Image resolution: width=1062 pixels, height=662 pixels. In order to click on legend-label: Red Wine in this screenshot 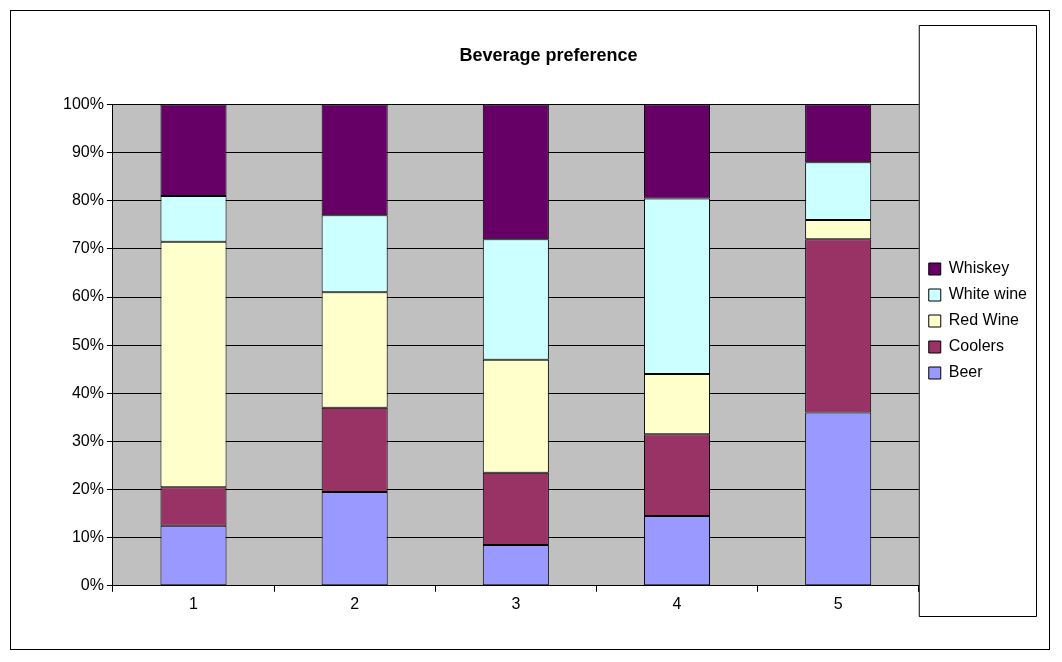, I will do `click(984, 320)`.